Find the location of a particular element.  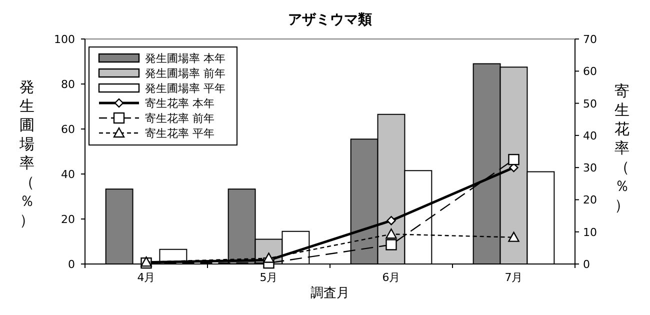

x-tick-label: 6月 is located at coordinates (391, 277).